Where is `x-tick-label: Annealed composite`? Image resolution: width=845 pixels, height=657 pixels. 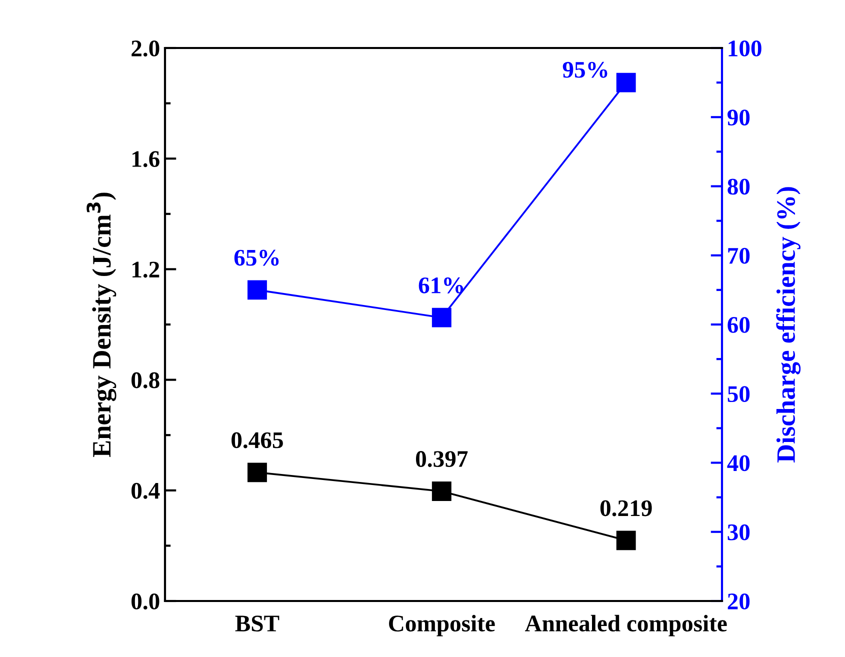
x-tick-label: Annealed composite is located at coordinates (626, 625).